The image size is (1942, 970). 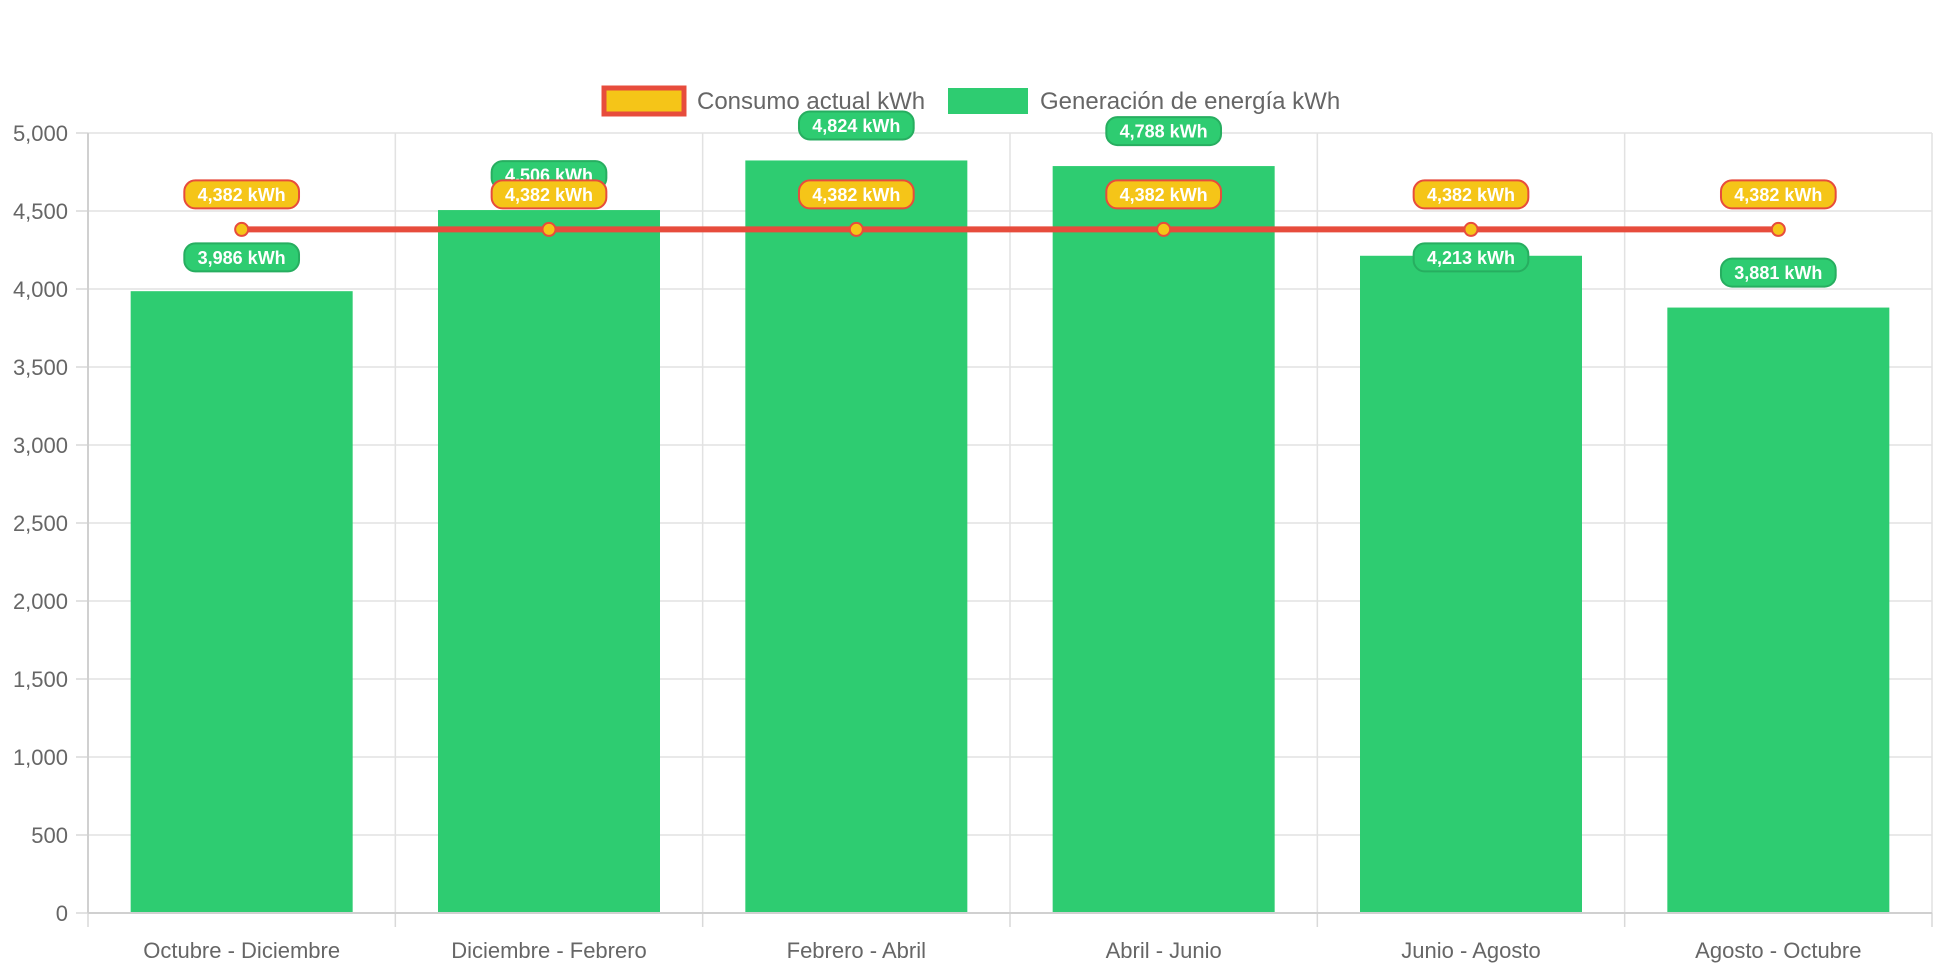 I want to click on data-label-text: 3,986 kWh, so click(x=242, y=258).